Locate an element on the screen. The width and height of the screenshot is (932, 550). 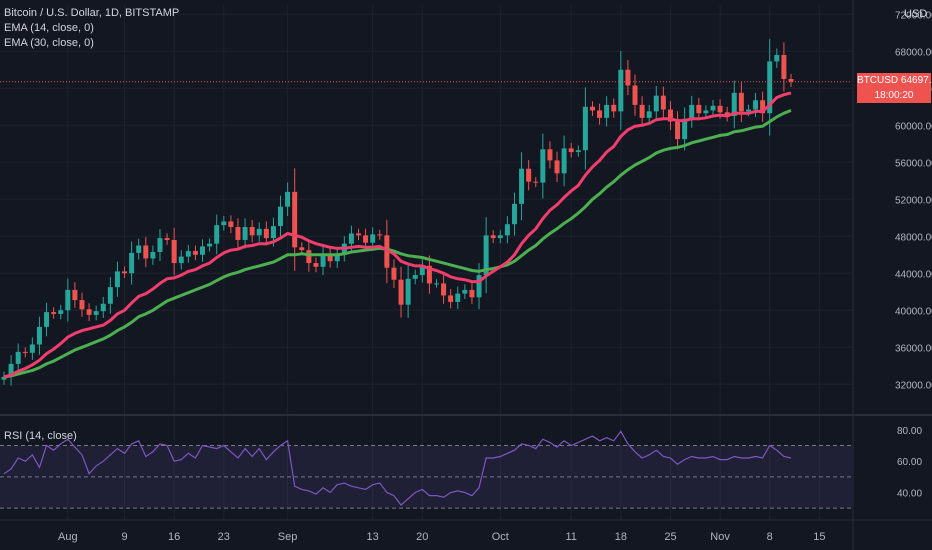
time-tick-label: 15 is located at coordinates (819, 537).